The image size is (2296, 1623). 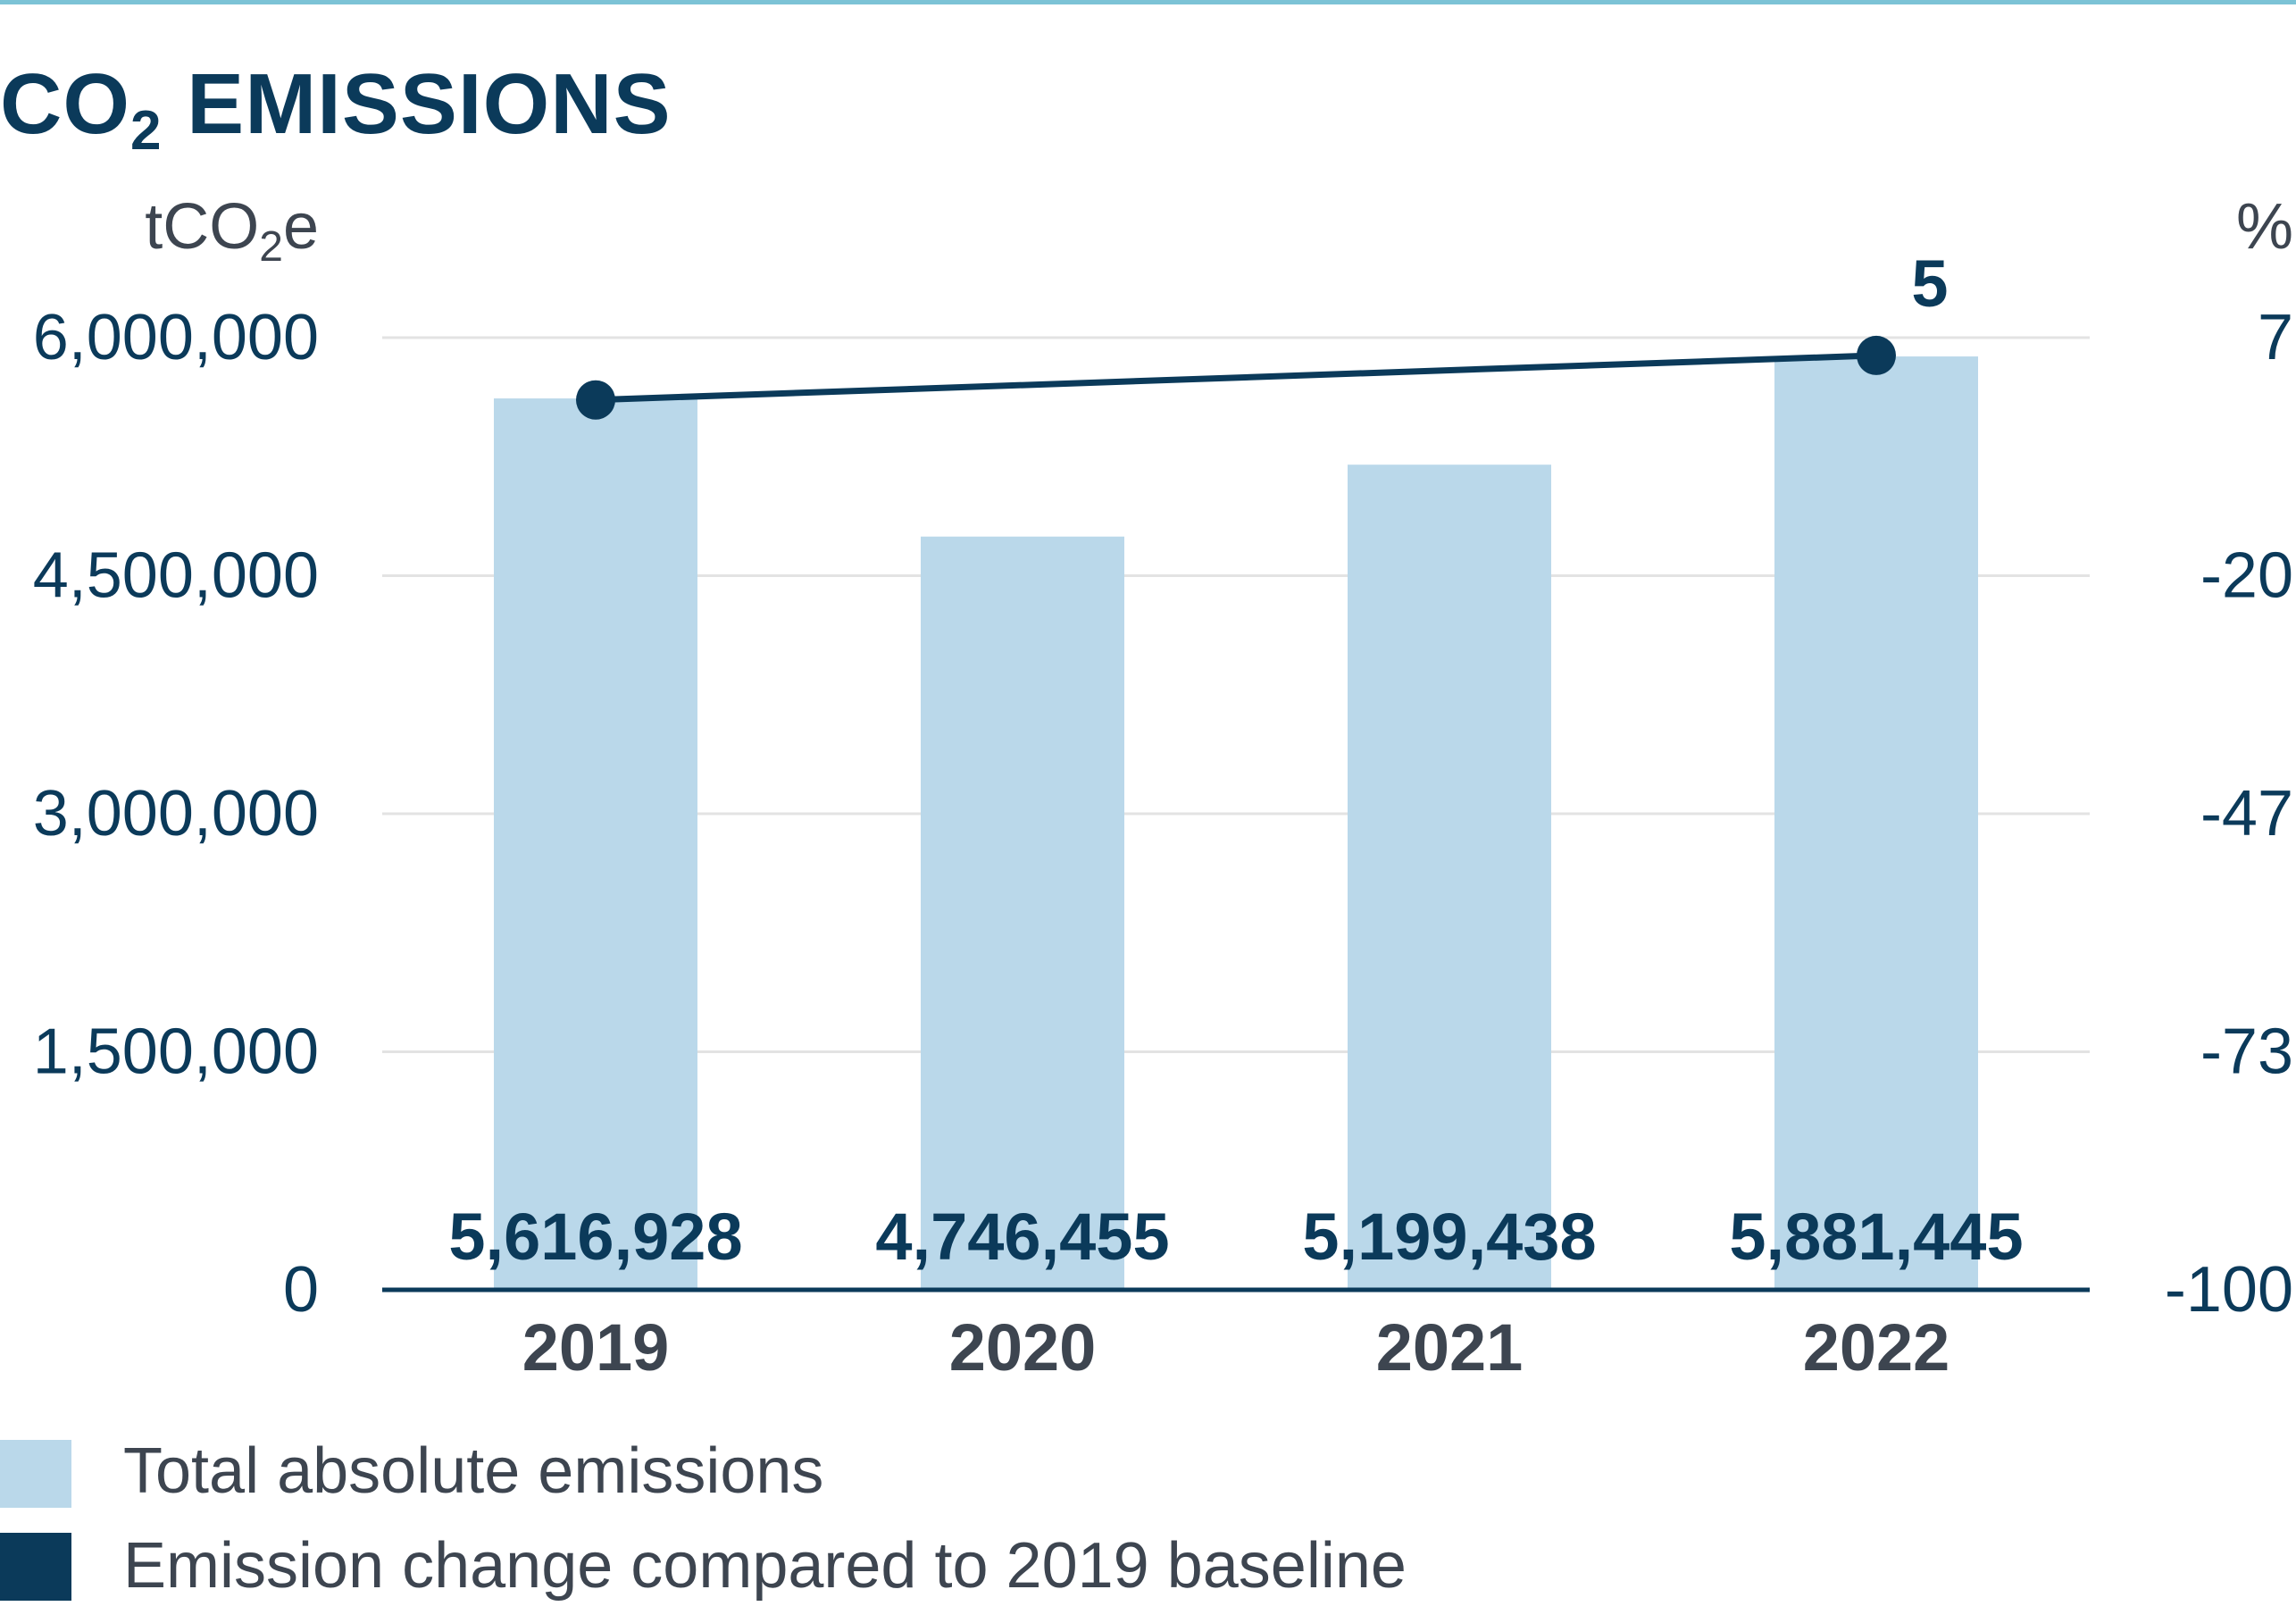 What do you see at coordinates (301, 1290) in the screenshot?
I see `y-left-tick-label: 0` at bounding box center [301, 1290].